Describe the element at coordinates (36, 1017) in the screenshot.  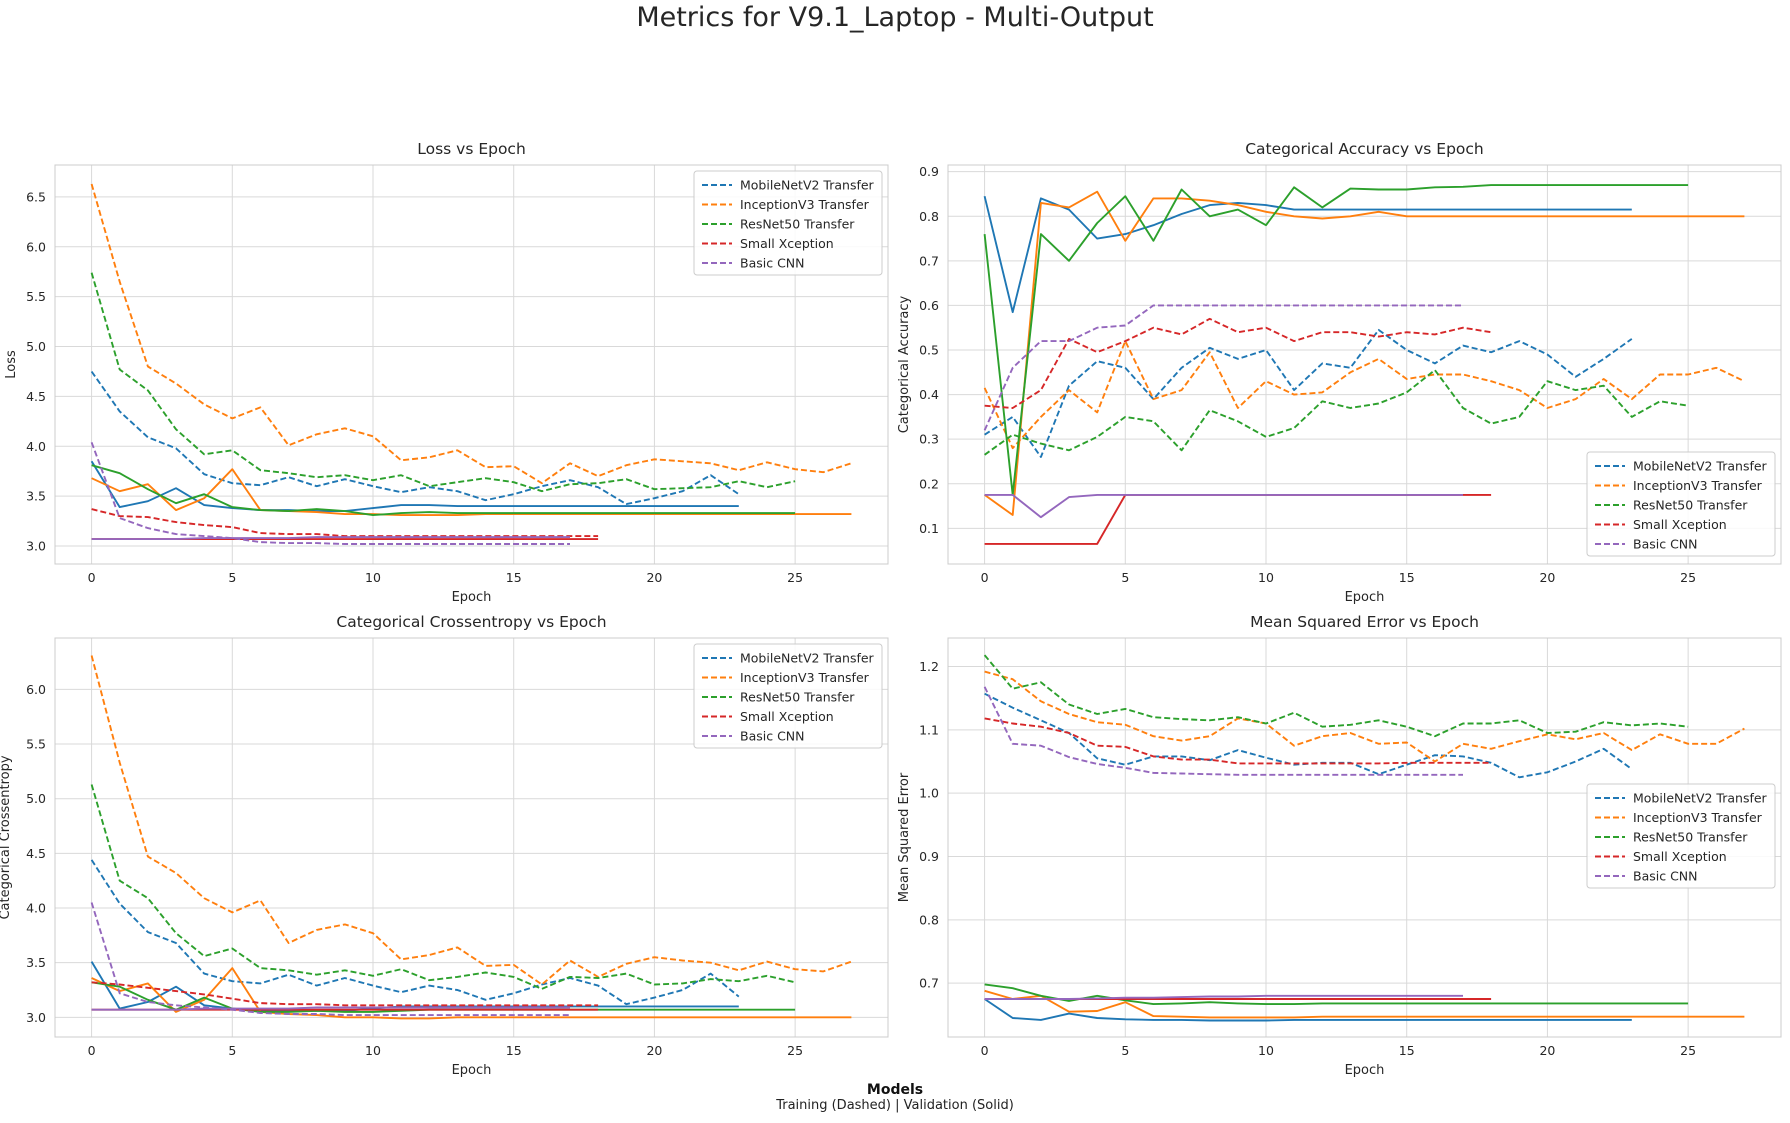
I see `y-tick-label: 3.0` at that location.